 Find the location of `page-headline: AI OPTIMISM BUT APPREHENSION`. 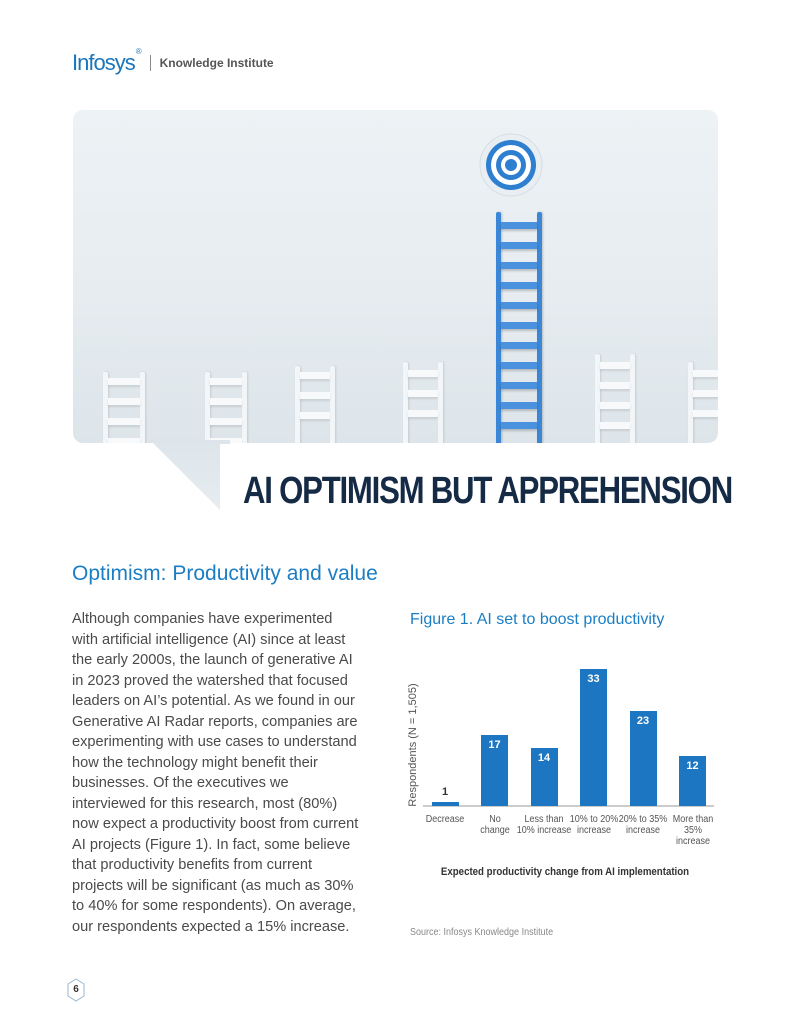

page-headline: AI OPTIMISM BUT APPREHENSION is located at coordinates (488, 491).